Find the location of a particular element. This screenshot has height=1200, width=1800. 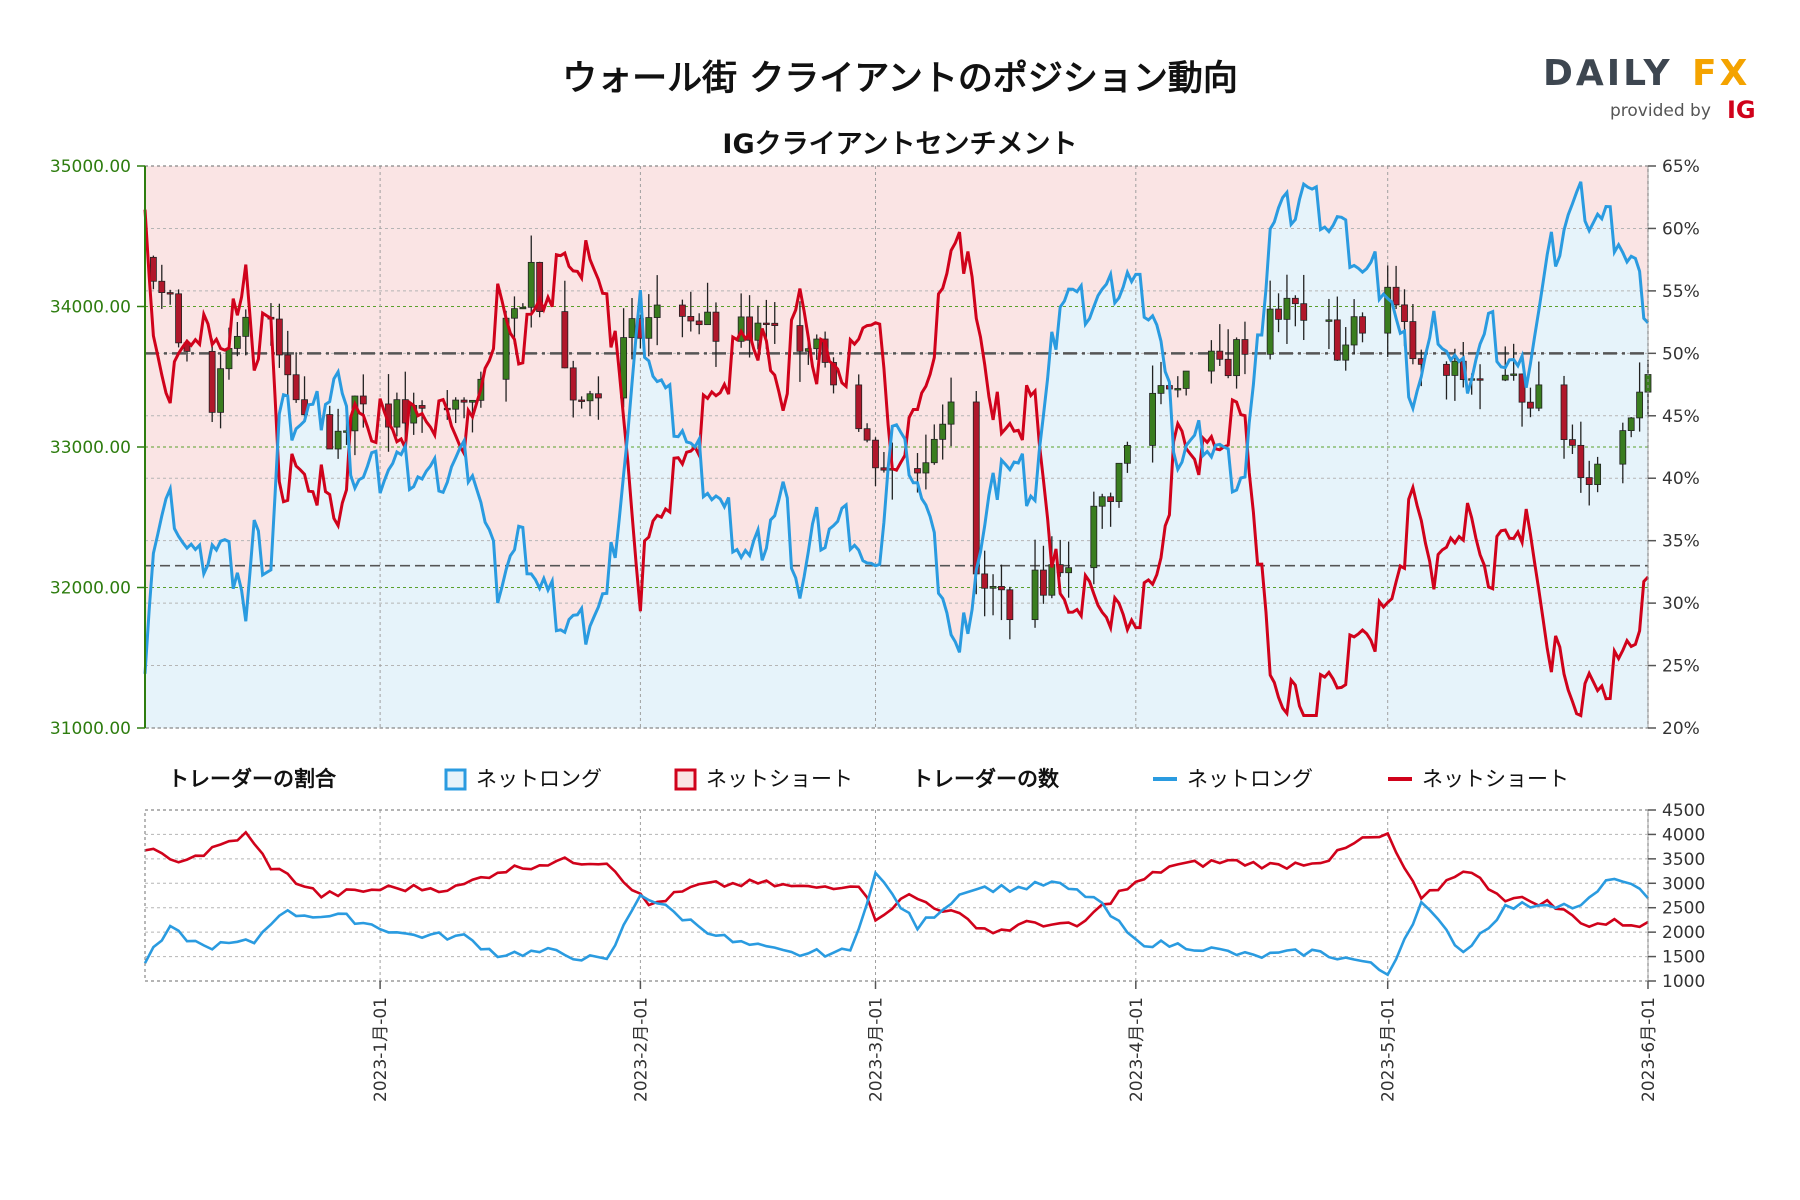

price-tick-label: 31000.00 is located at coordinates (90, 729).